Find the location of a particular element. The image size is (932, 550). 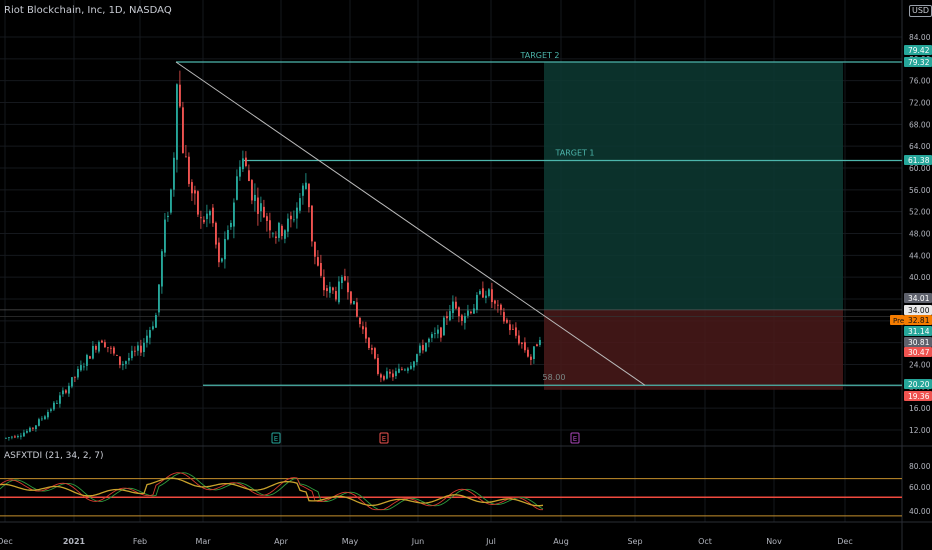

currency-badge: USD is located at coordinates (920, 11).